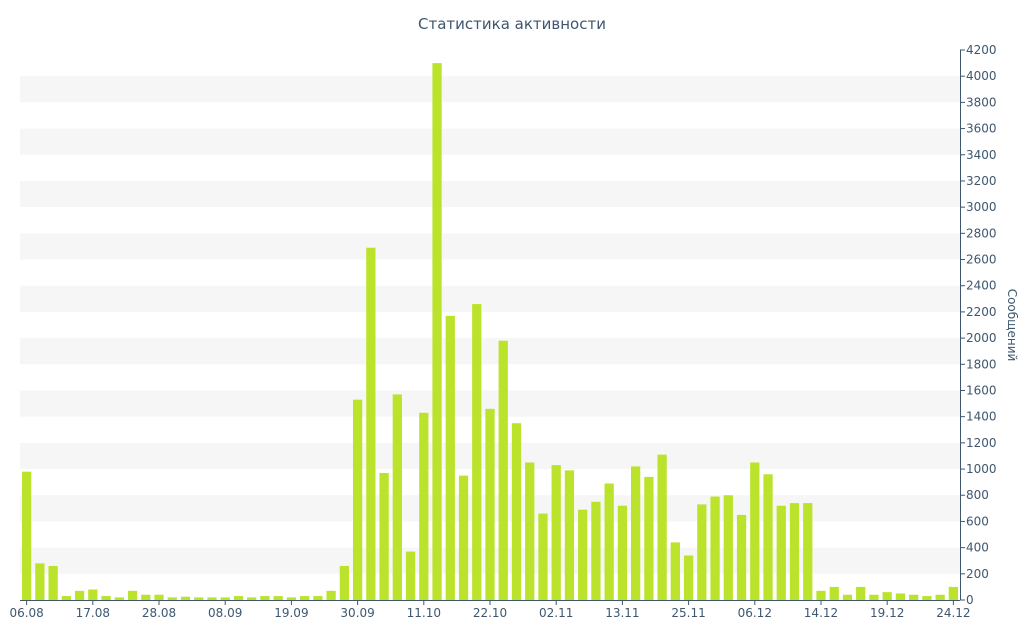 Image resolution: width=1024 pixels, height=640 pixels. I want to click on x-tick-label: 11.10, so click(424, 613).